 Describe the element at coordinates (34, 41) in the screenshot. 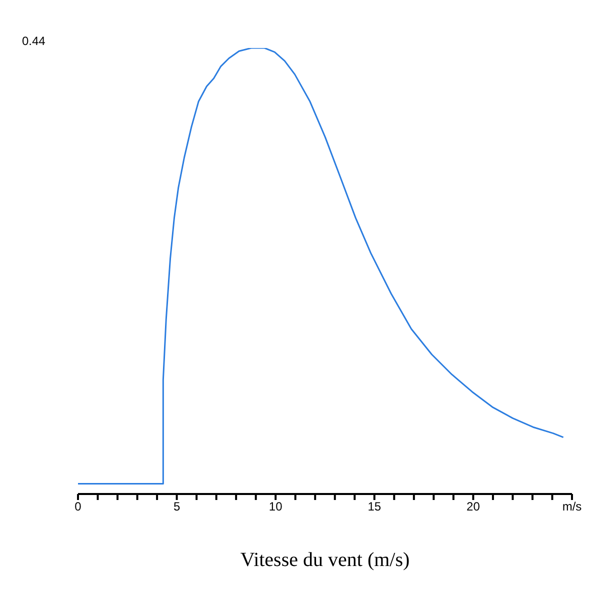

I see `text: 0.44` at that location.